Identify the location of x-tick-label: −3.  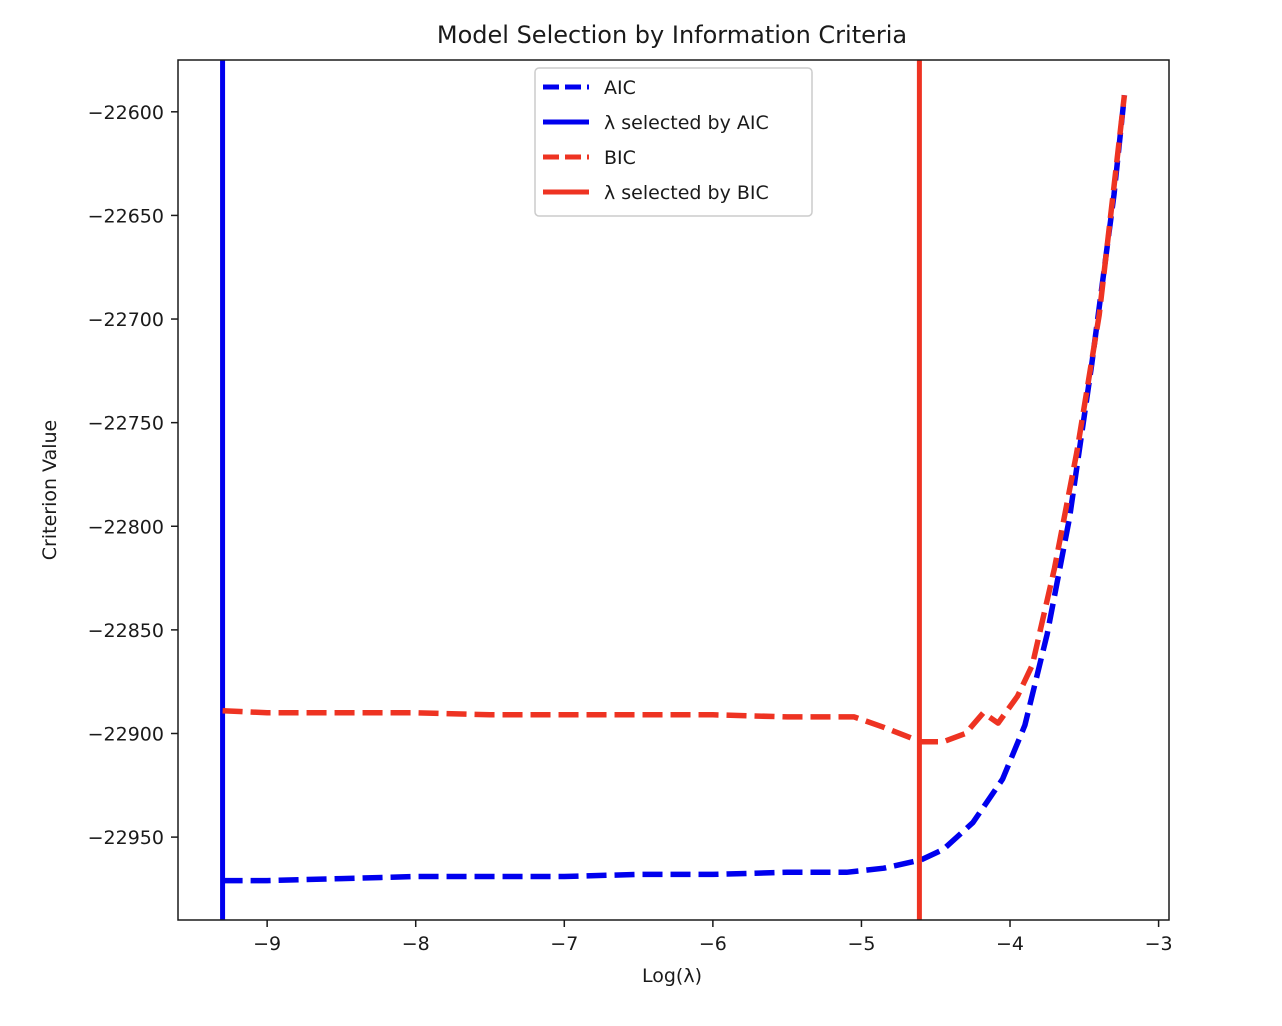
(1159, 944).